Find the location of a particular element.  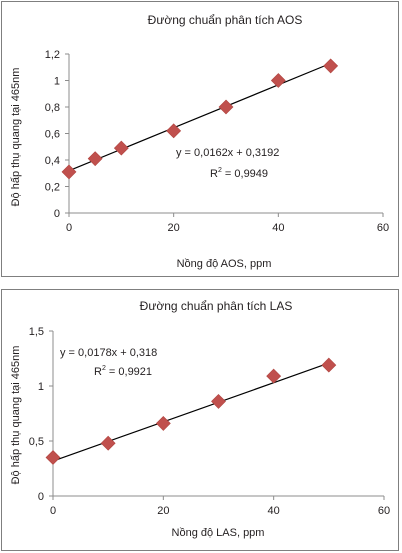

trendline-equation: y = 0,0162x + 0,3192 is located at coordinates (227, 153).